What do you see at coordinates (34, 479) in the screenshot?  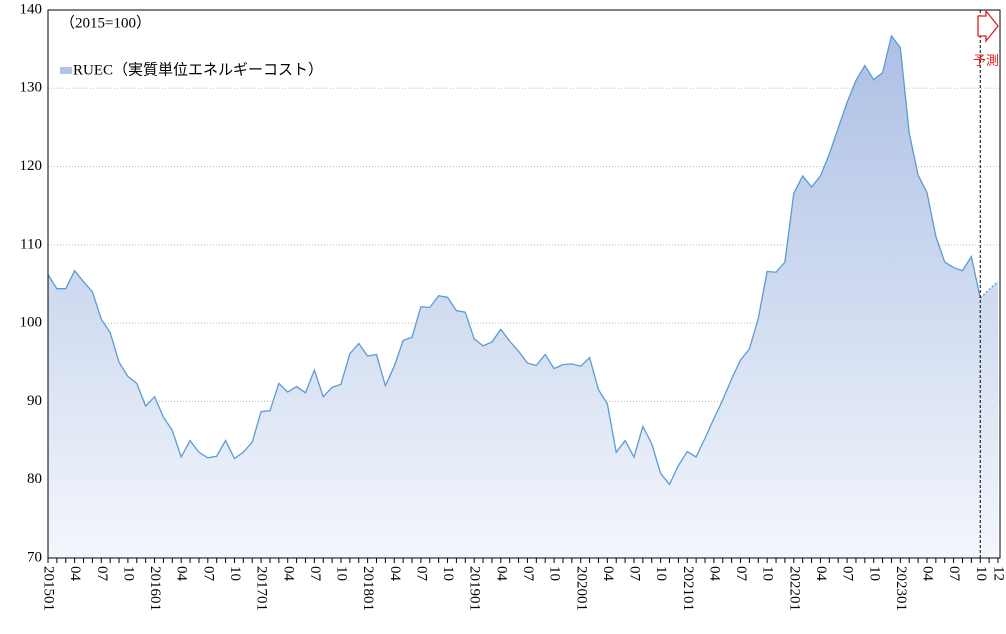 I see `y-tick-label: 80` at bounding box center [34, 479].